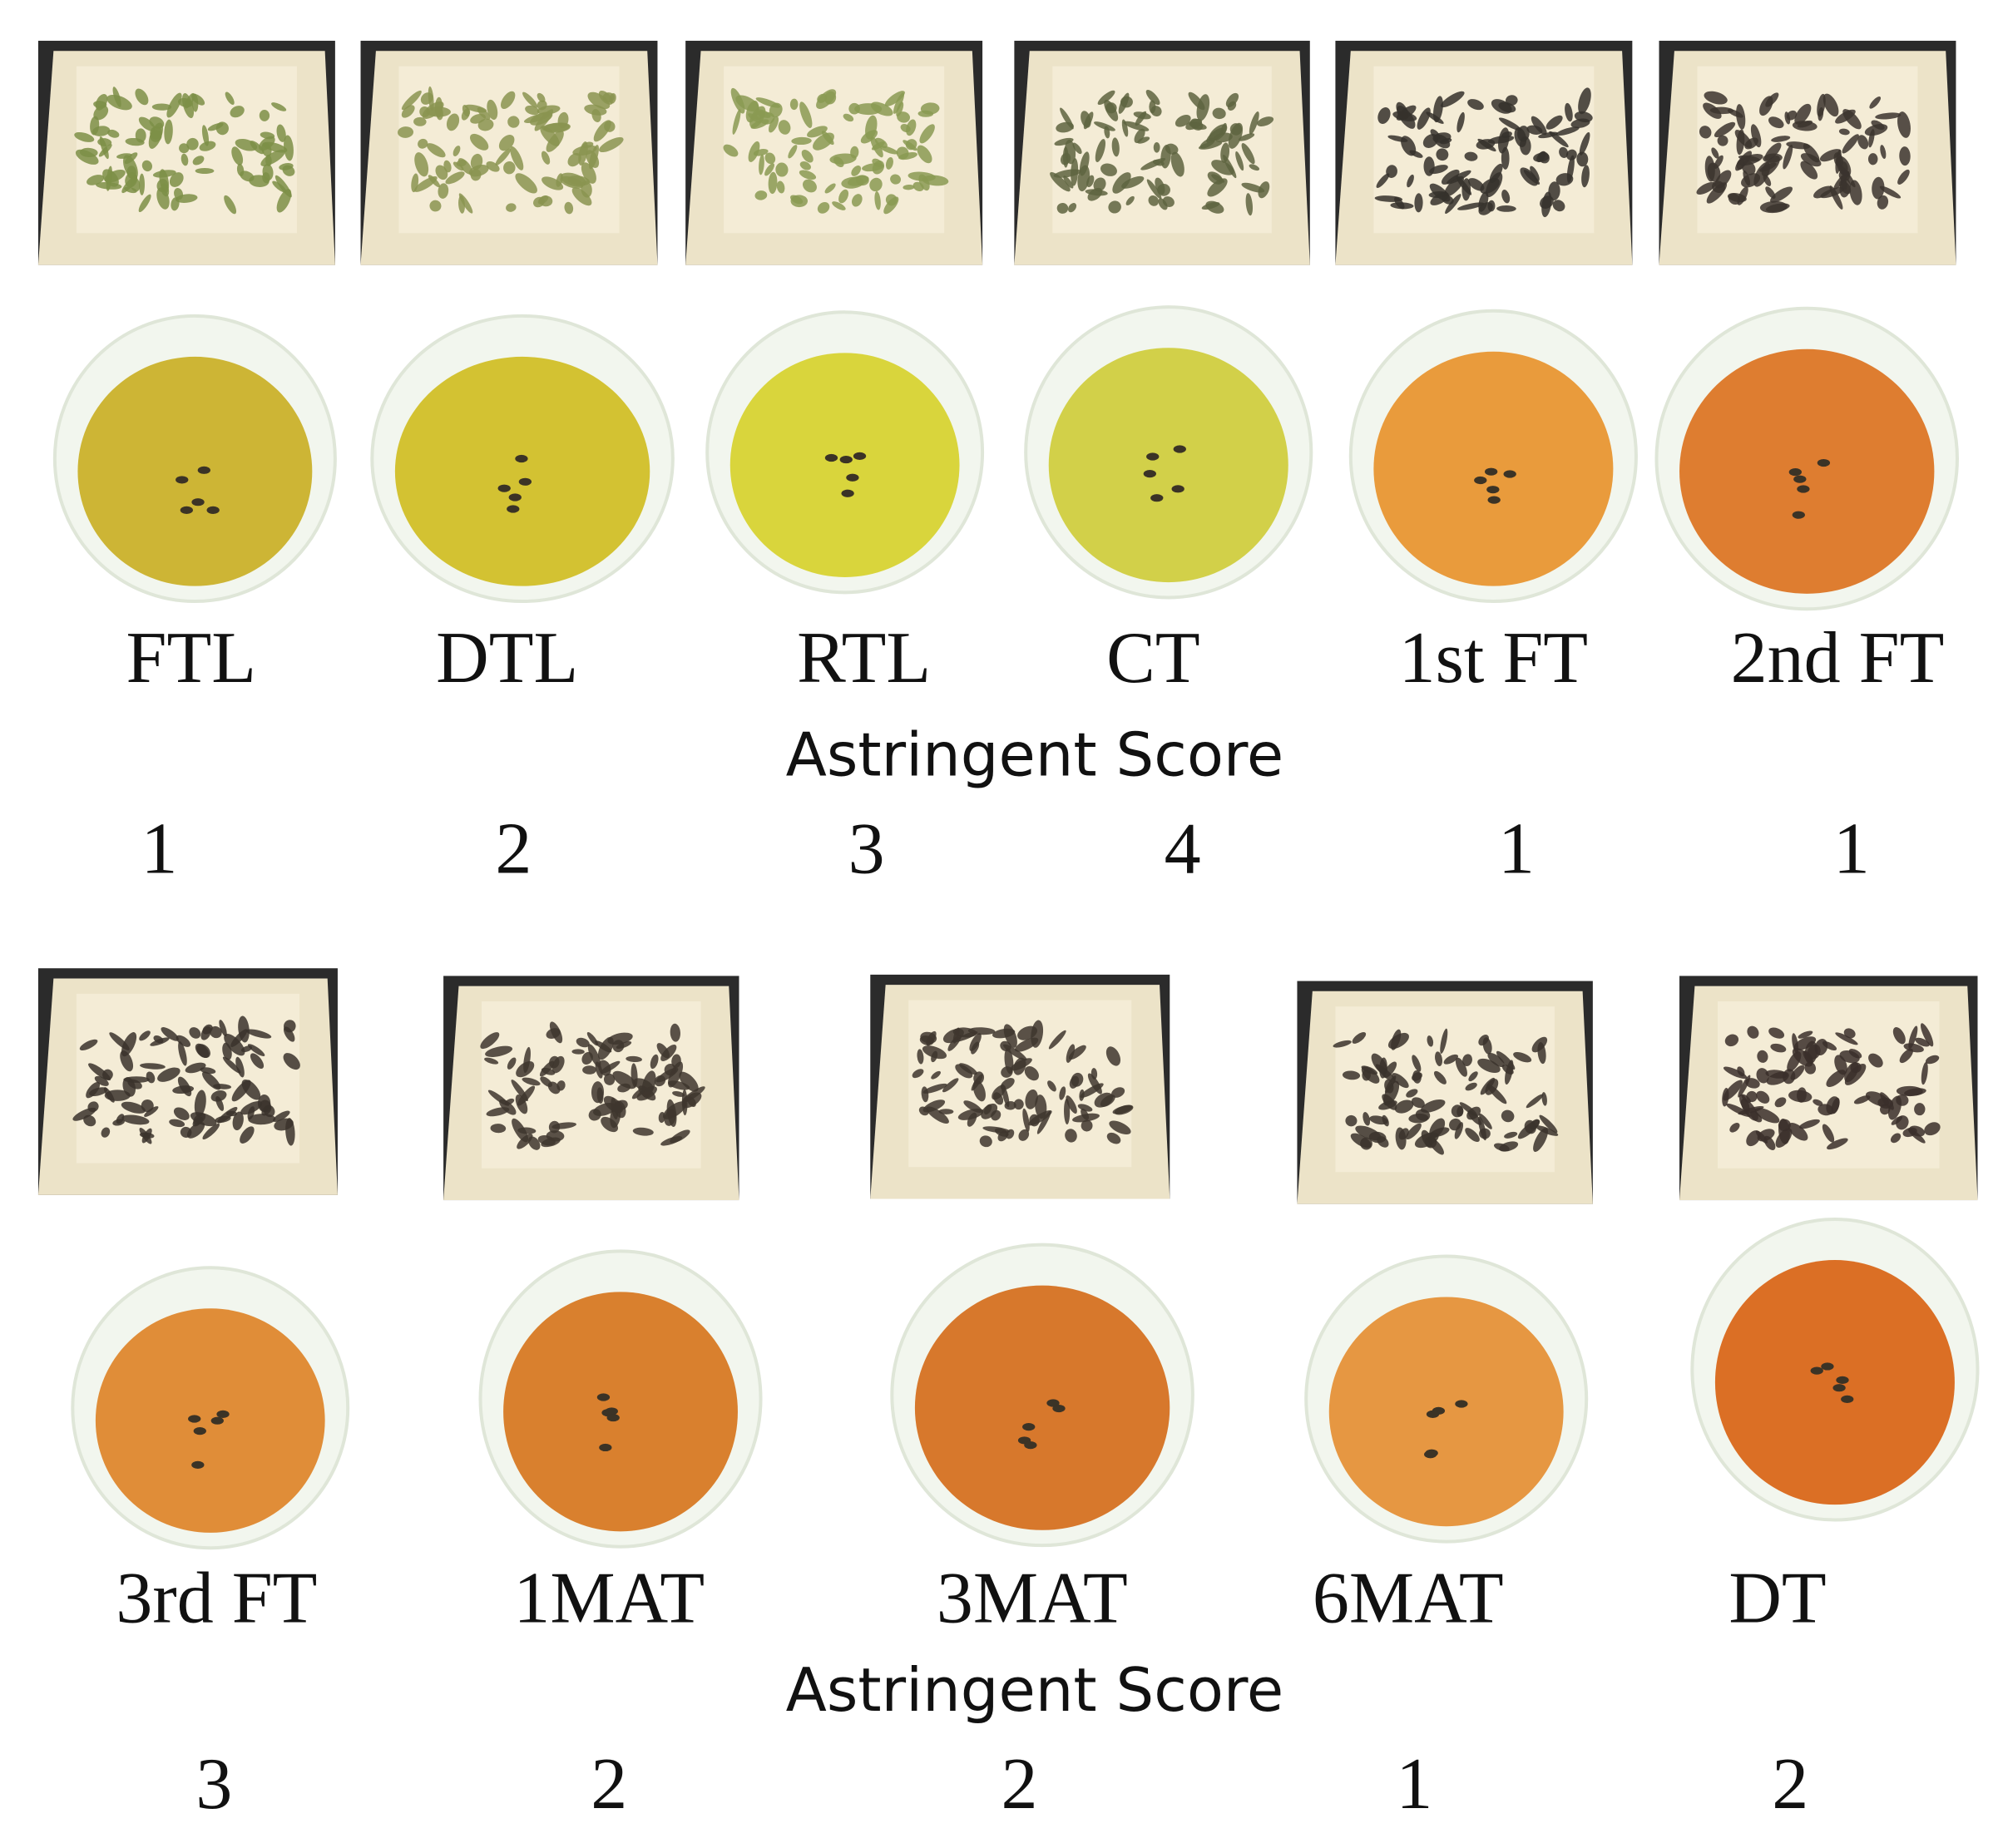  What do you see at coordinates (1042, 1407) in the screenshot?
I see `tea-liquor` at bounding box center [1042, 1407].